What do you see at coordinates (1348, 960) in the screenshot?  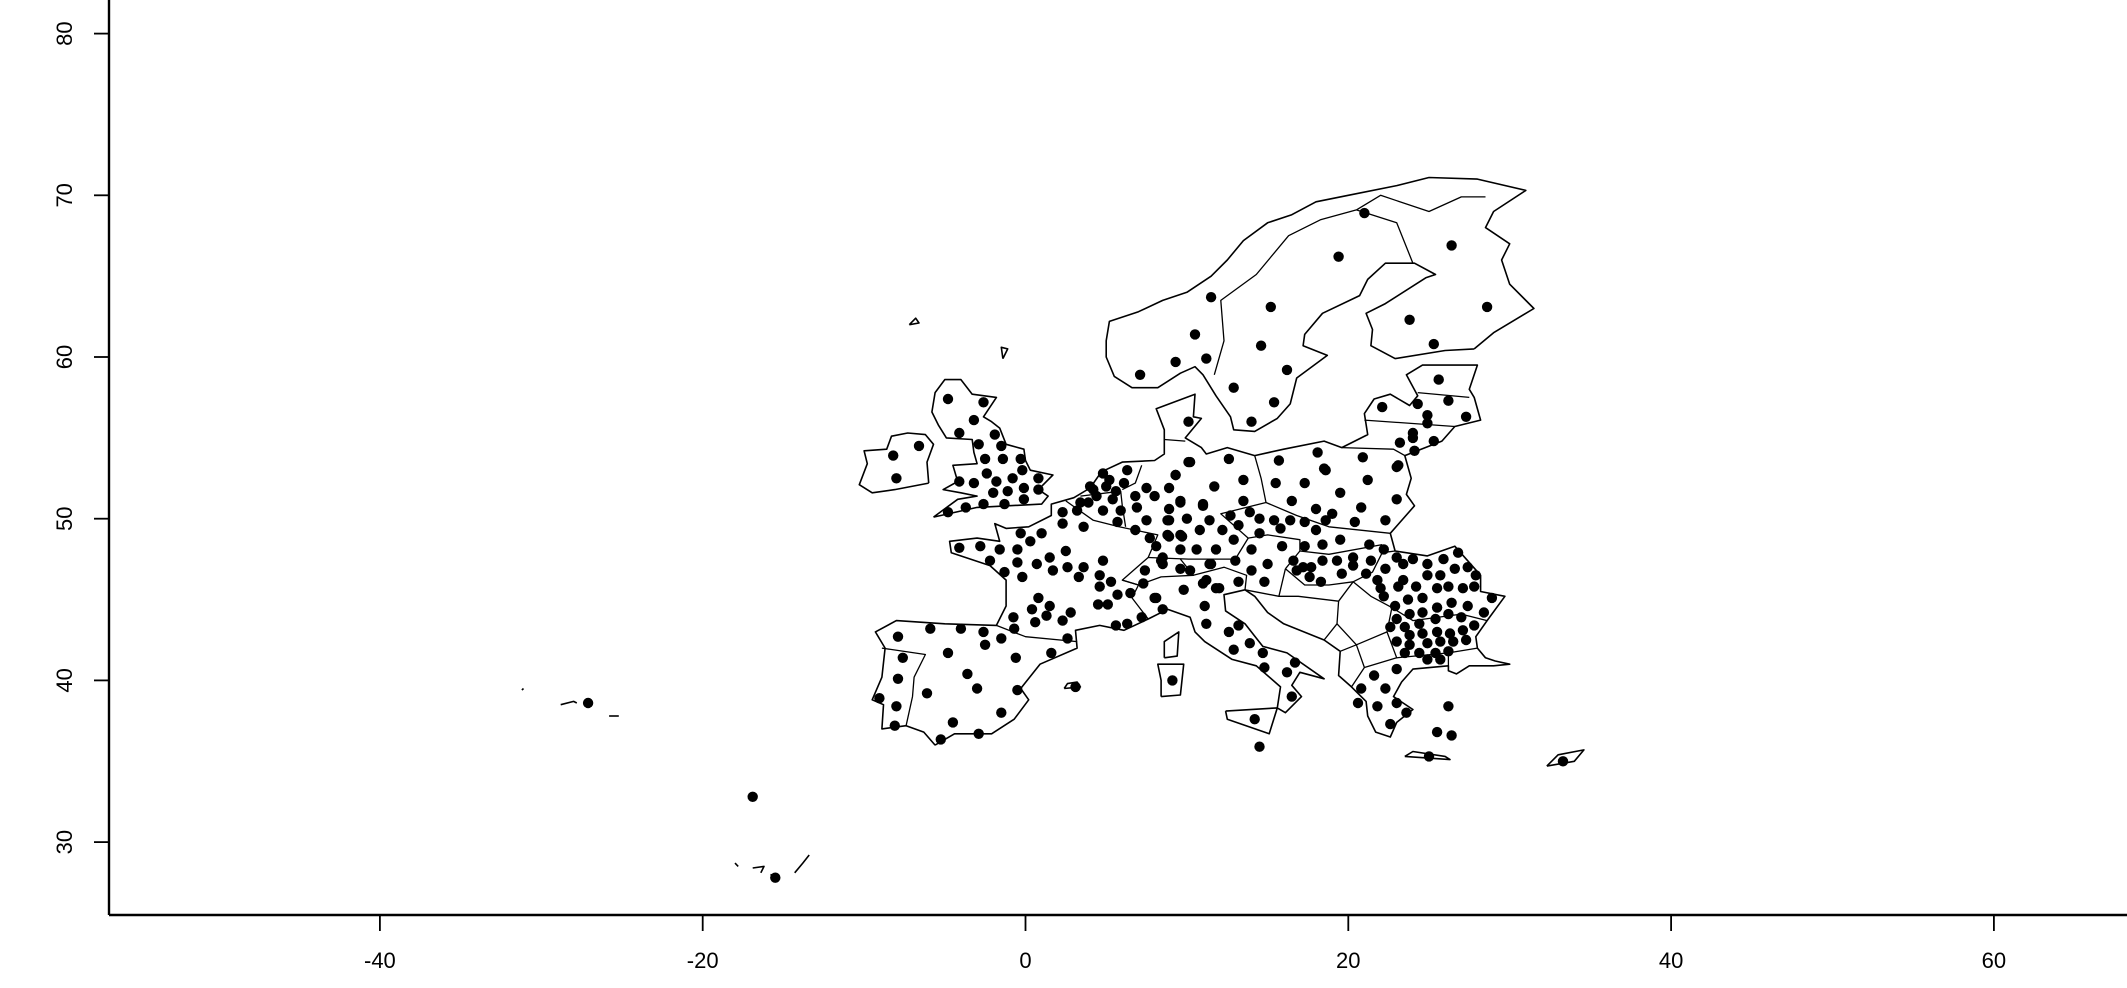 I see `x-tick-label: 20` at bounding box center [1348, 960].